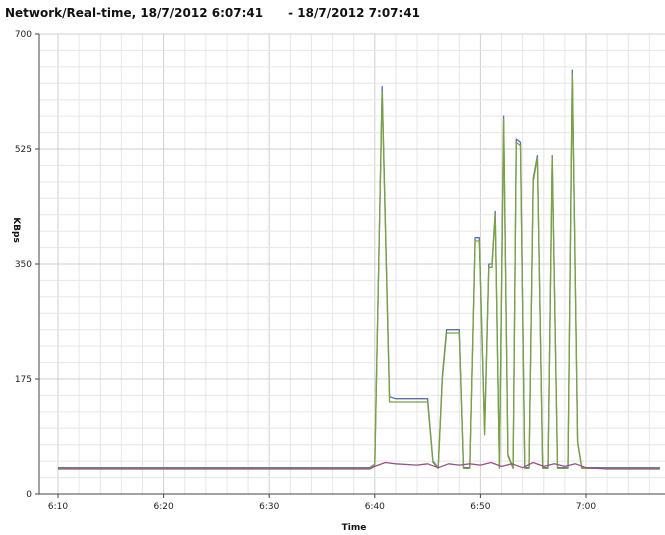 The height and width of the screenshot is (535, 665). I want to click on y-tick-label: 700, so click(23, 35).